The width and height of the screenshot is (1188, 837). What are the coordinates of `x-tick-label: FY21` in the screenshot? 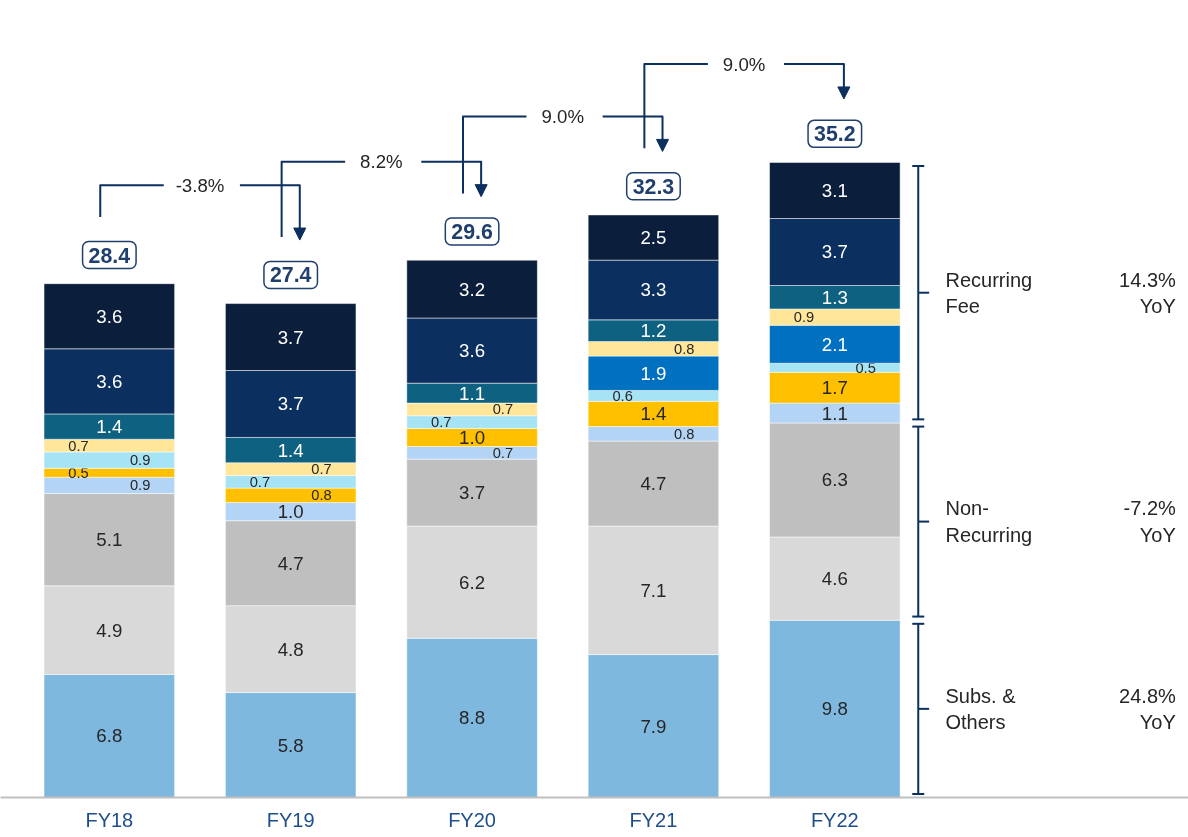 It's located at (653, 819).